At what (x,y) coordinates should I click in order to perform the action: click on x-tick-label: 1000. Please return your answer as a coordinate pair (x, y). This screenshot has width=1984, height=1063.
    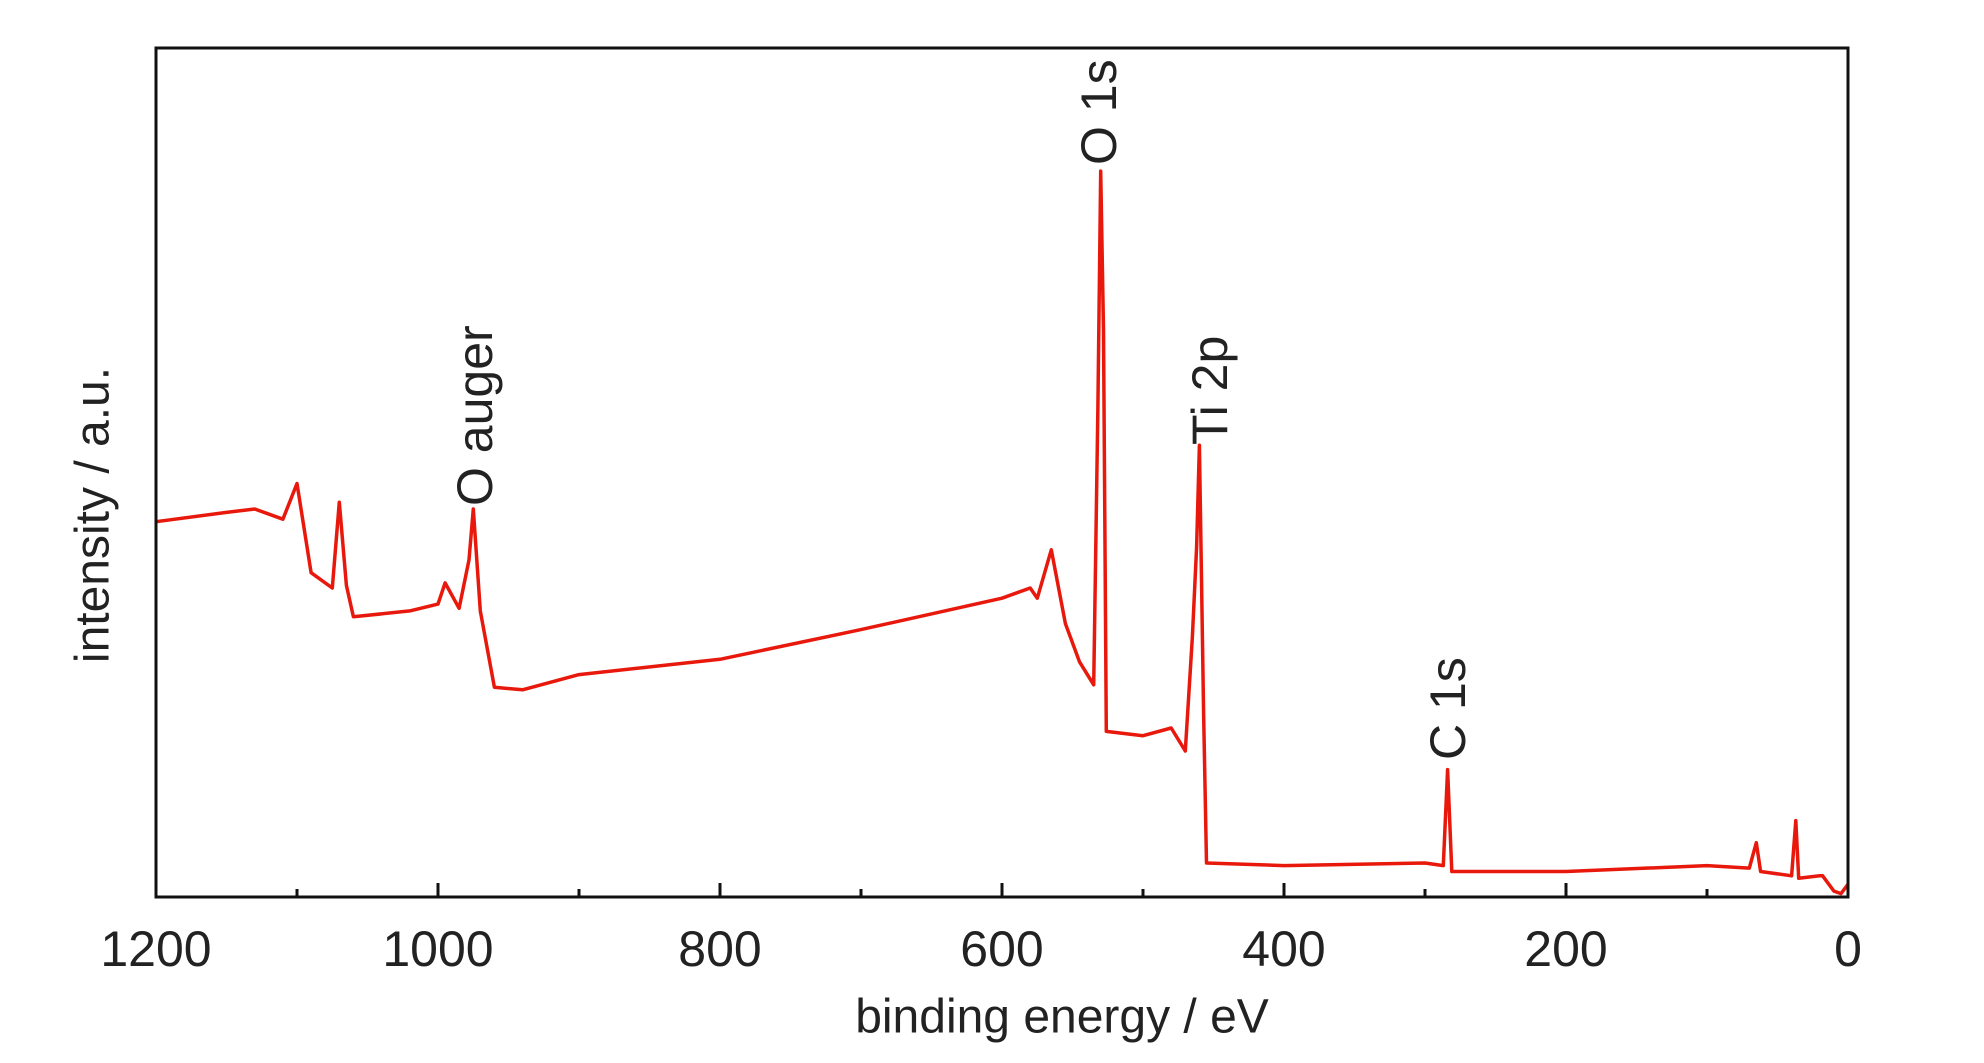
    Looking at the image, I should click on (437, 949).